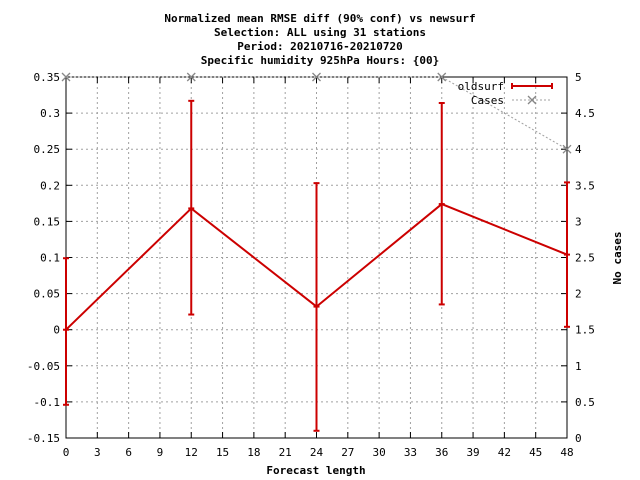  Describe the element at coordinates (160, 452) in the screenshot. I see `x-tick-label-3: 9` at that location.